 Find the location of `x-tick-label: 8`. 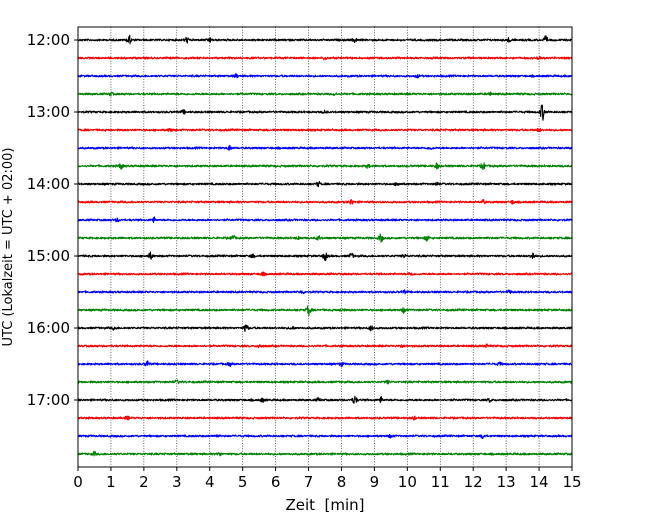

x-tick-label: 8 is located at coordinates (342, 482).